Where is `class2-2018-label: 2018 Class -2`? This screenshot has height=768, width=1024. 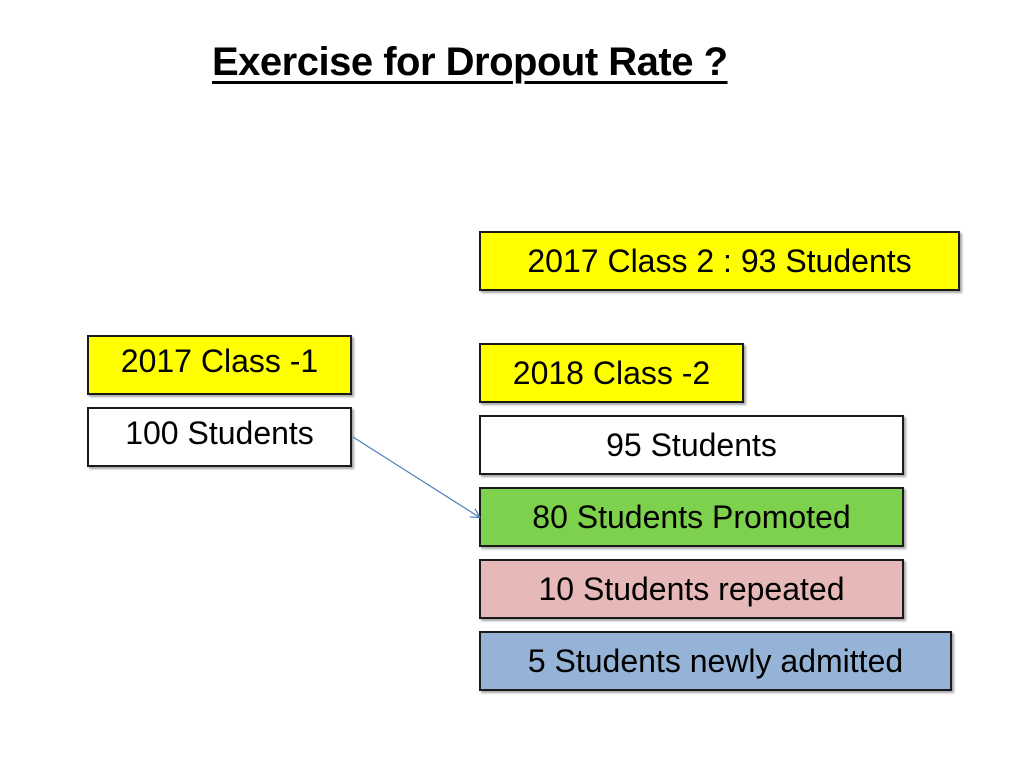
class2-2018-label: 2018 Class -2 is located at coordinates (611, 372).